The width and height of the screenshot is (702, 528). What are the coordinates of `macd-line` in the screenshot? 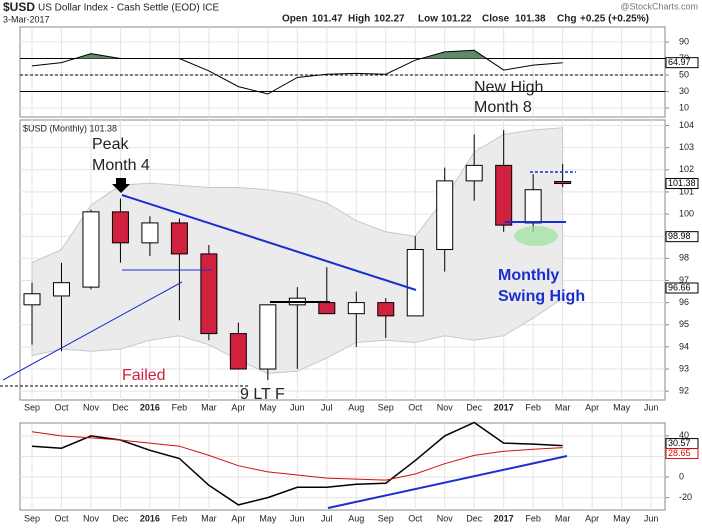 It's located at (297, 456).